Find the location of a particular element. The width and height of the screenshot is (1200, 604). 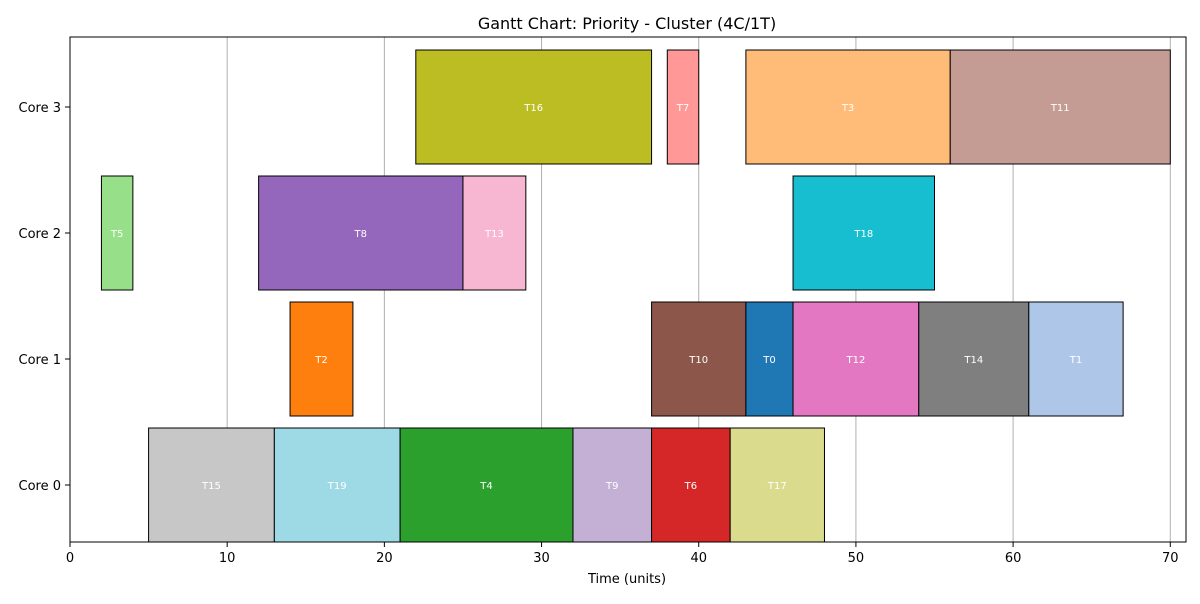

task-label: T17 is located at coordinates (777, 486).